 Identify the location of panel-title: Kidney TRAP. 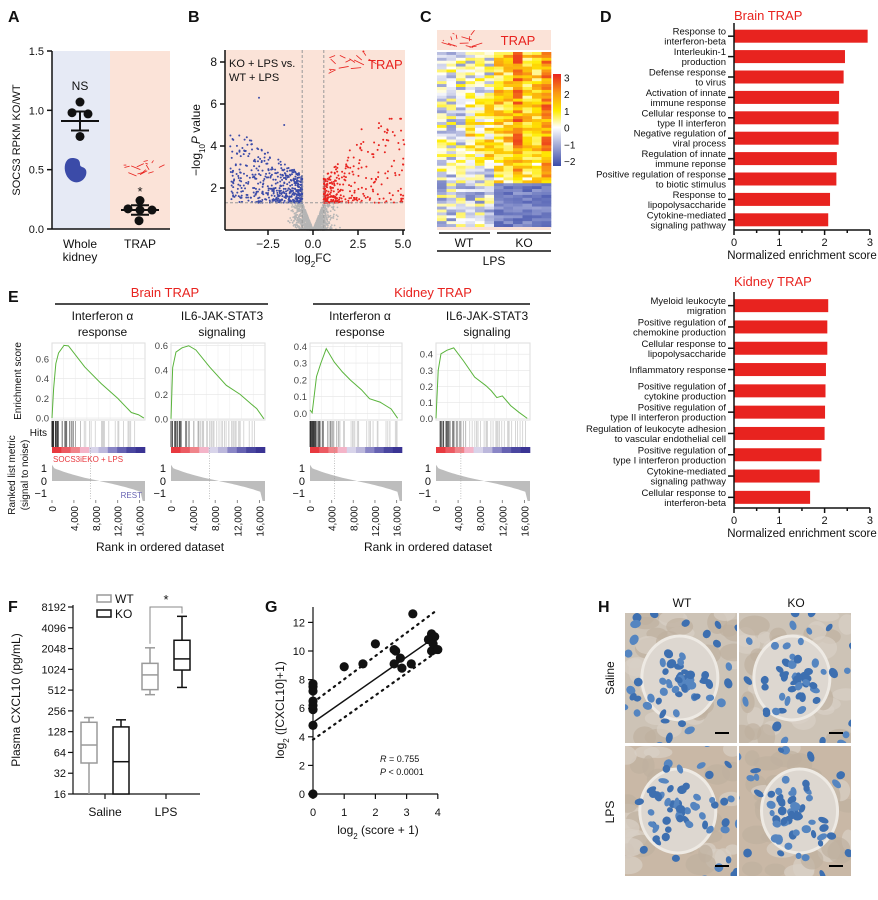
(773, 281).